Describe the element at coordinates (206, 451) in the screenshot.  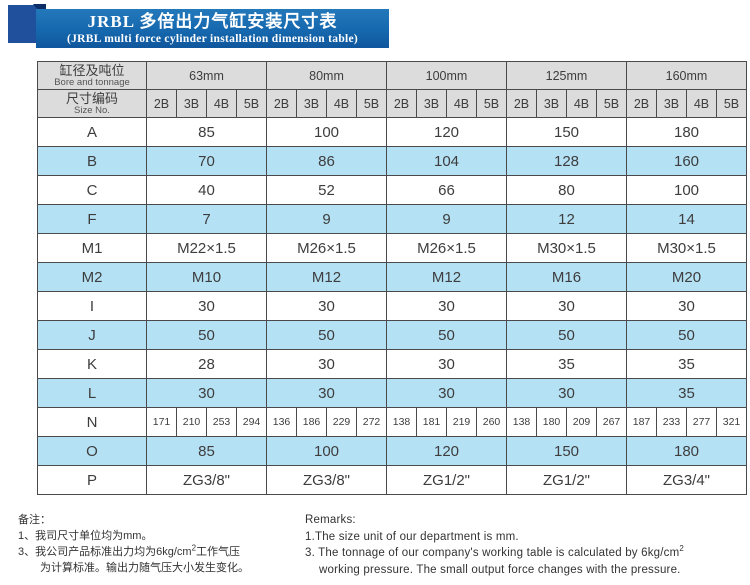
I see `dim-value-cell: 85` at that location.